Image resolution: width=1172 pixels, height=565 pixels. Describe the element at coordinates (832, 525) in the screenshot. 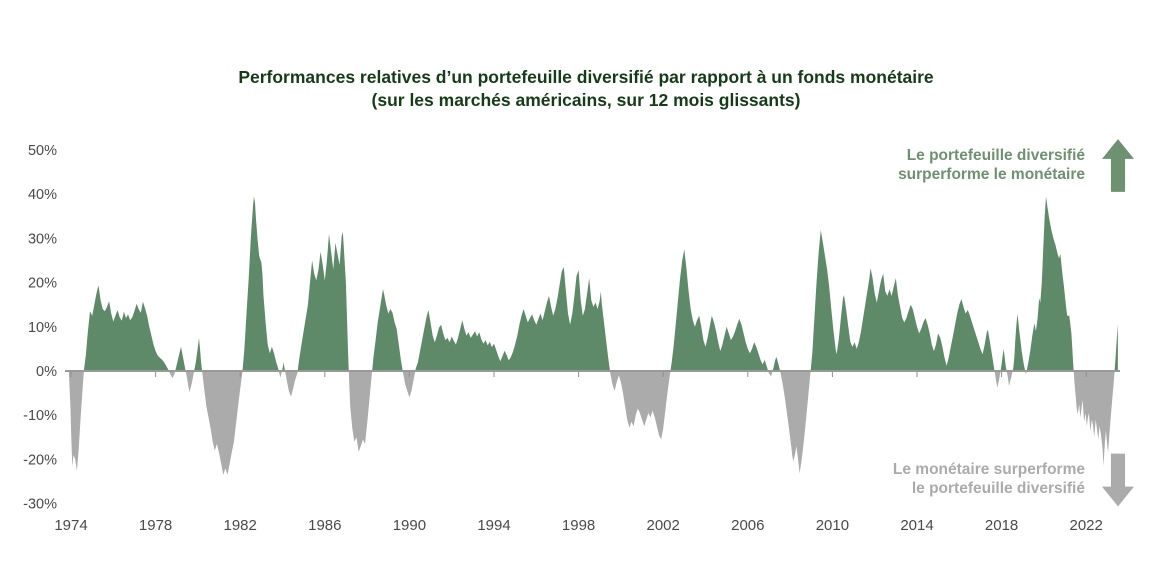

I see `x-tick-label: 2010` at that location.